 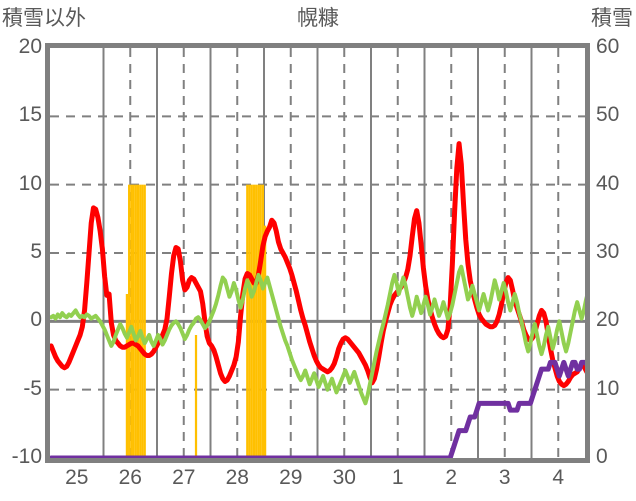 What do you see at coordinates (451, 477) in the screenshot?
I see `x-axis-tick: 2` at bounding box center [451, 477].